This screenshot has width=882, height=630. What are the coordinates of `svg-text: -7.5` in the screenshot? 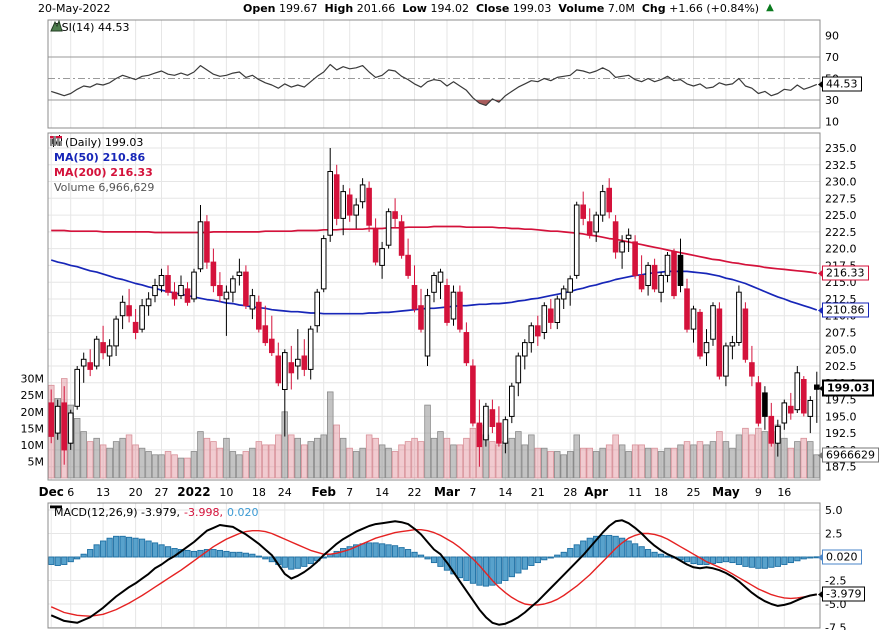 It's located at (835, 626).